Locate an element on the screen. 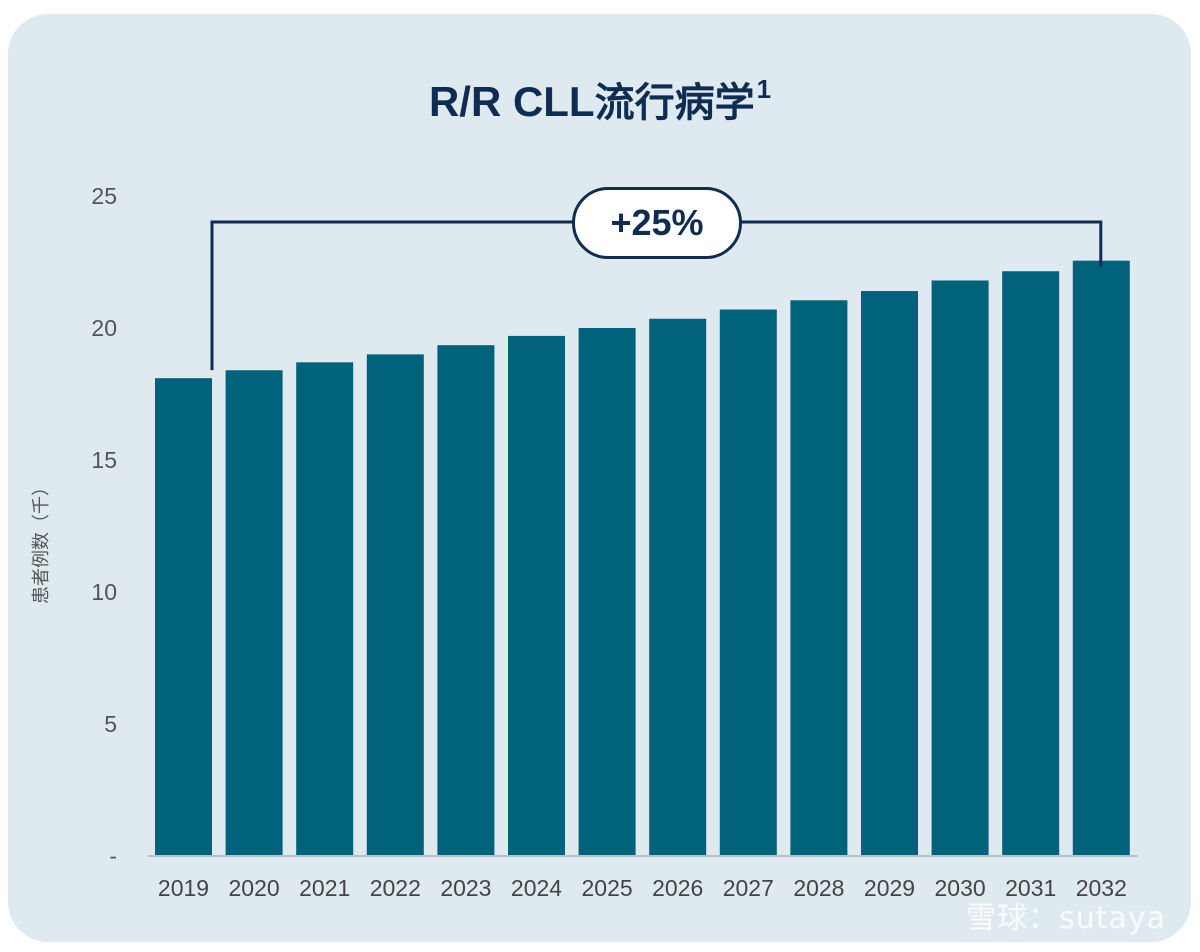  y-tick-label: 25 is located at coordinates (104, 196).